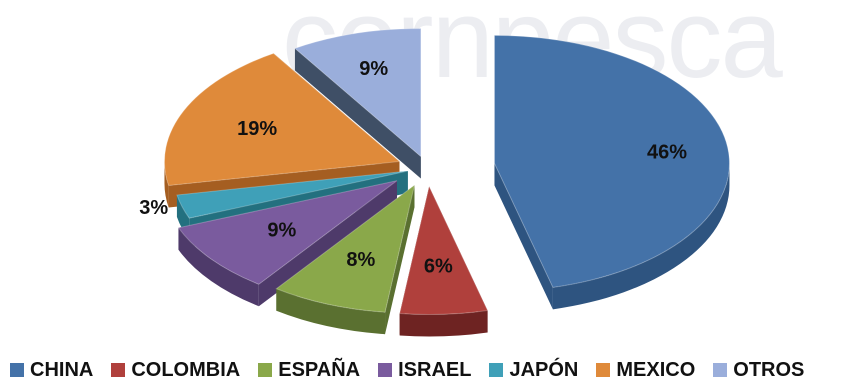  Describe the element at coordinates (523, 236) in the screenshot. I see `pie-slice-wall-end` at that location.